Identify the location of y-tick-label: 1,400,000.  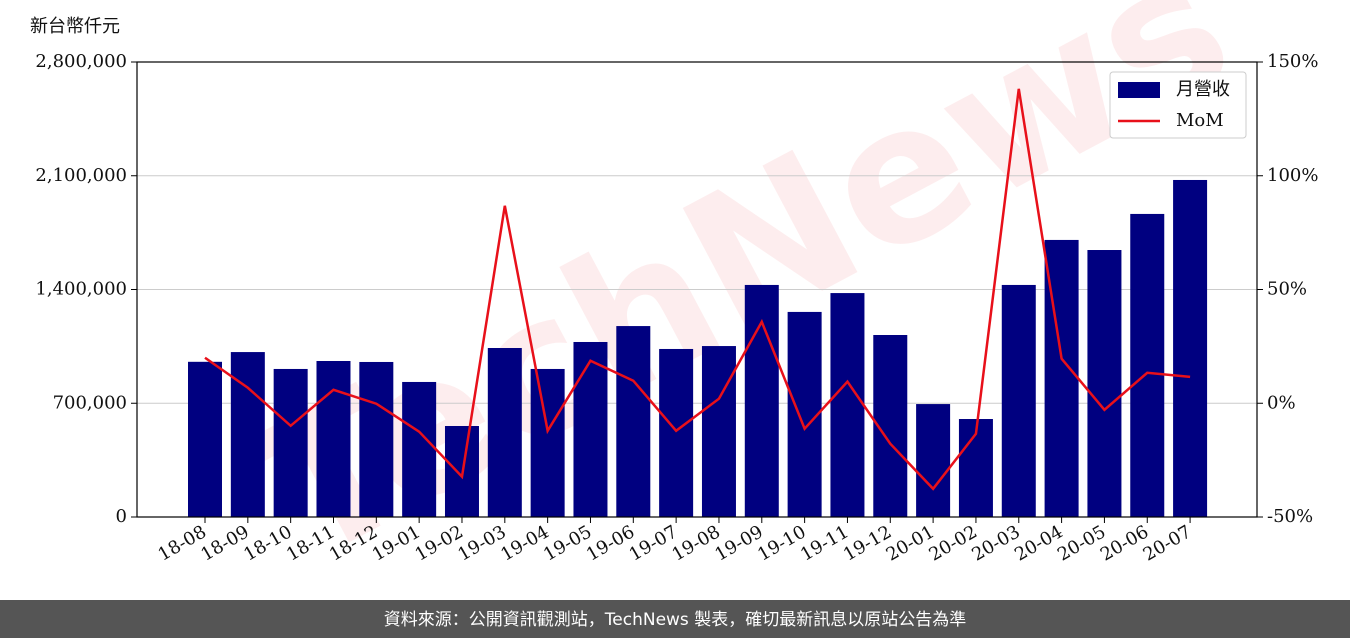
(81, 289).